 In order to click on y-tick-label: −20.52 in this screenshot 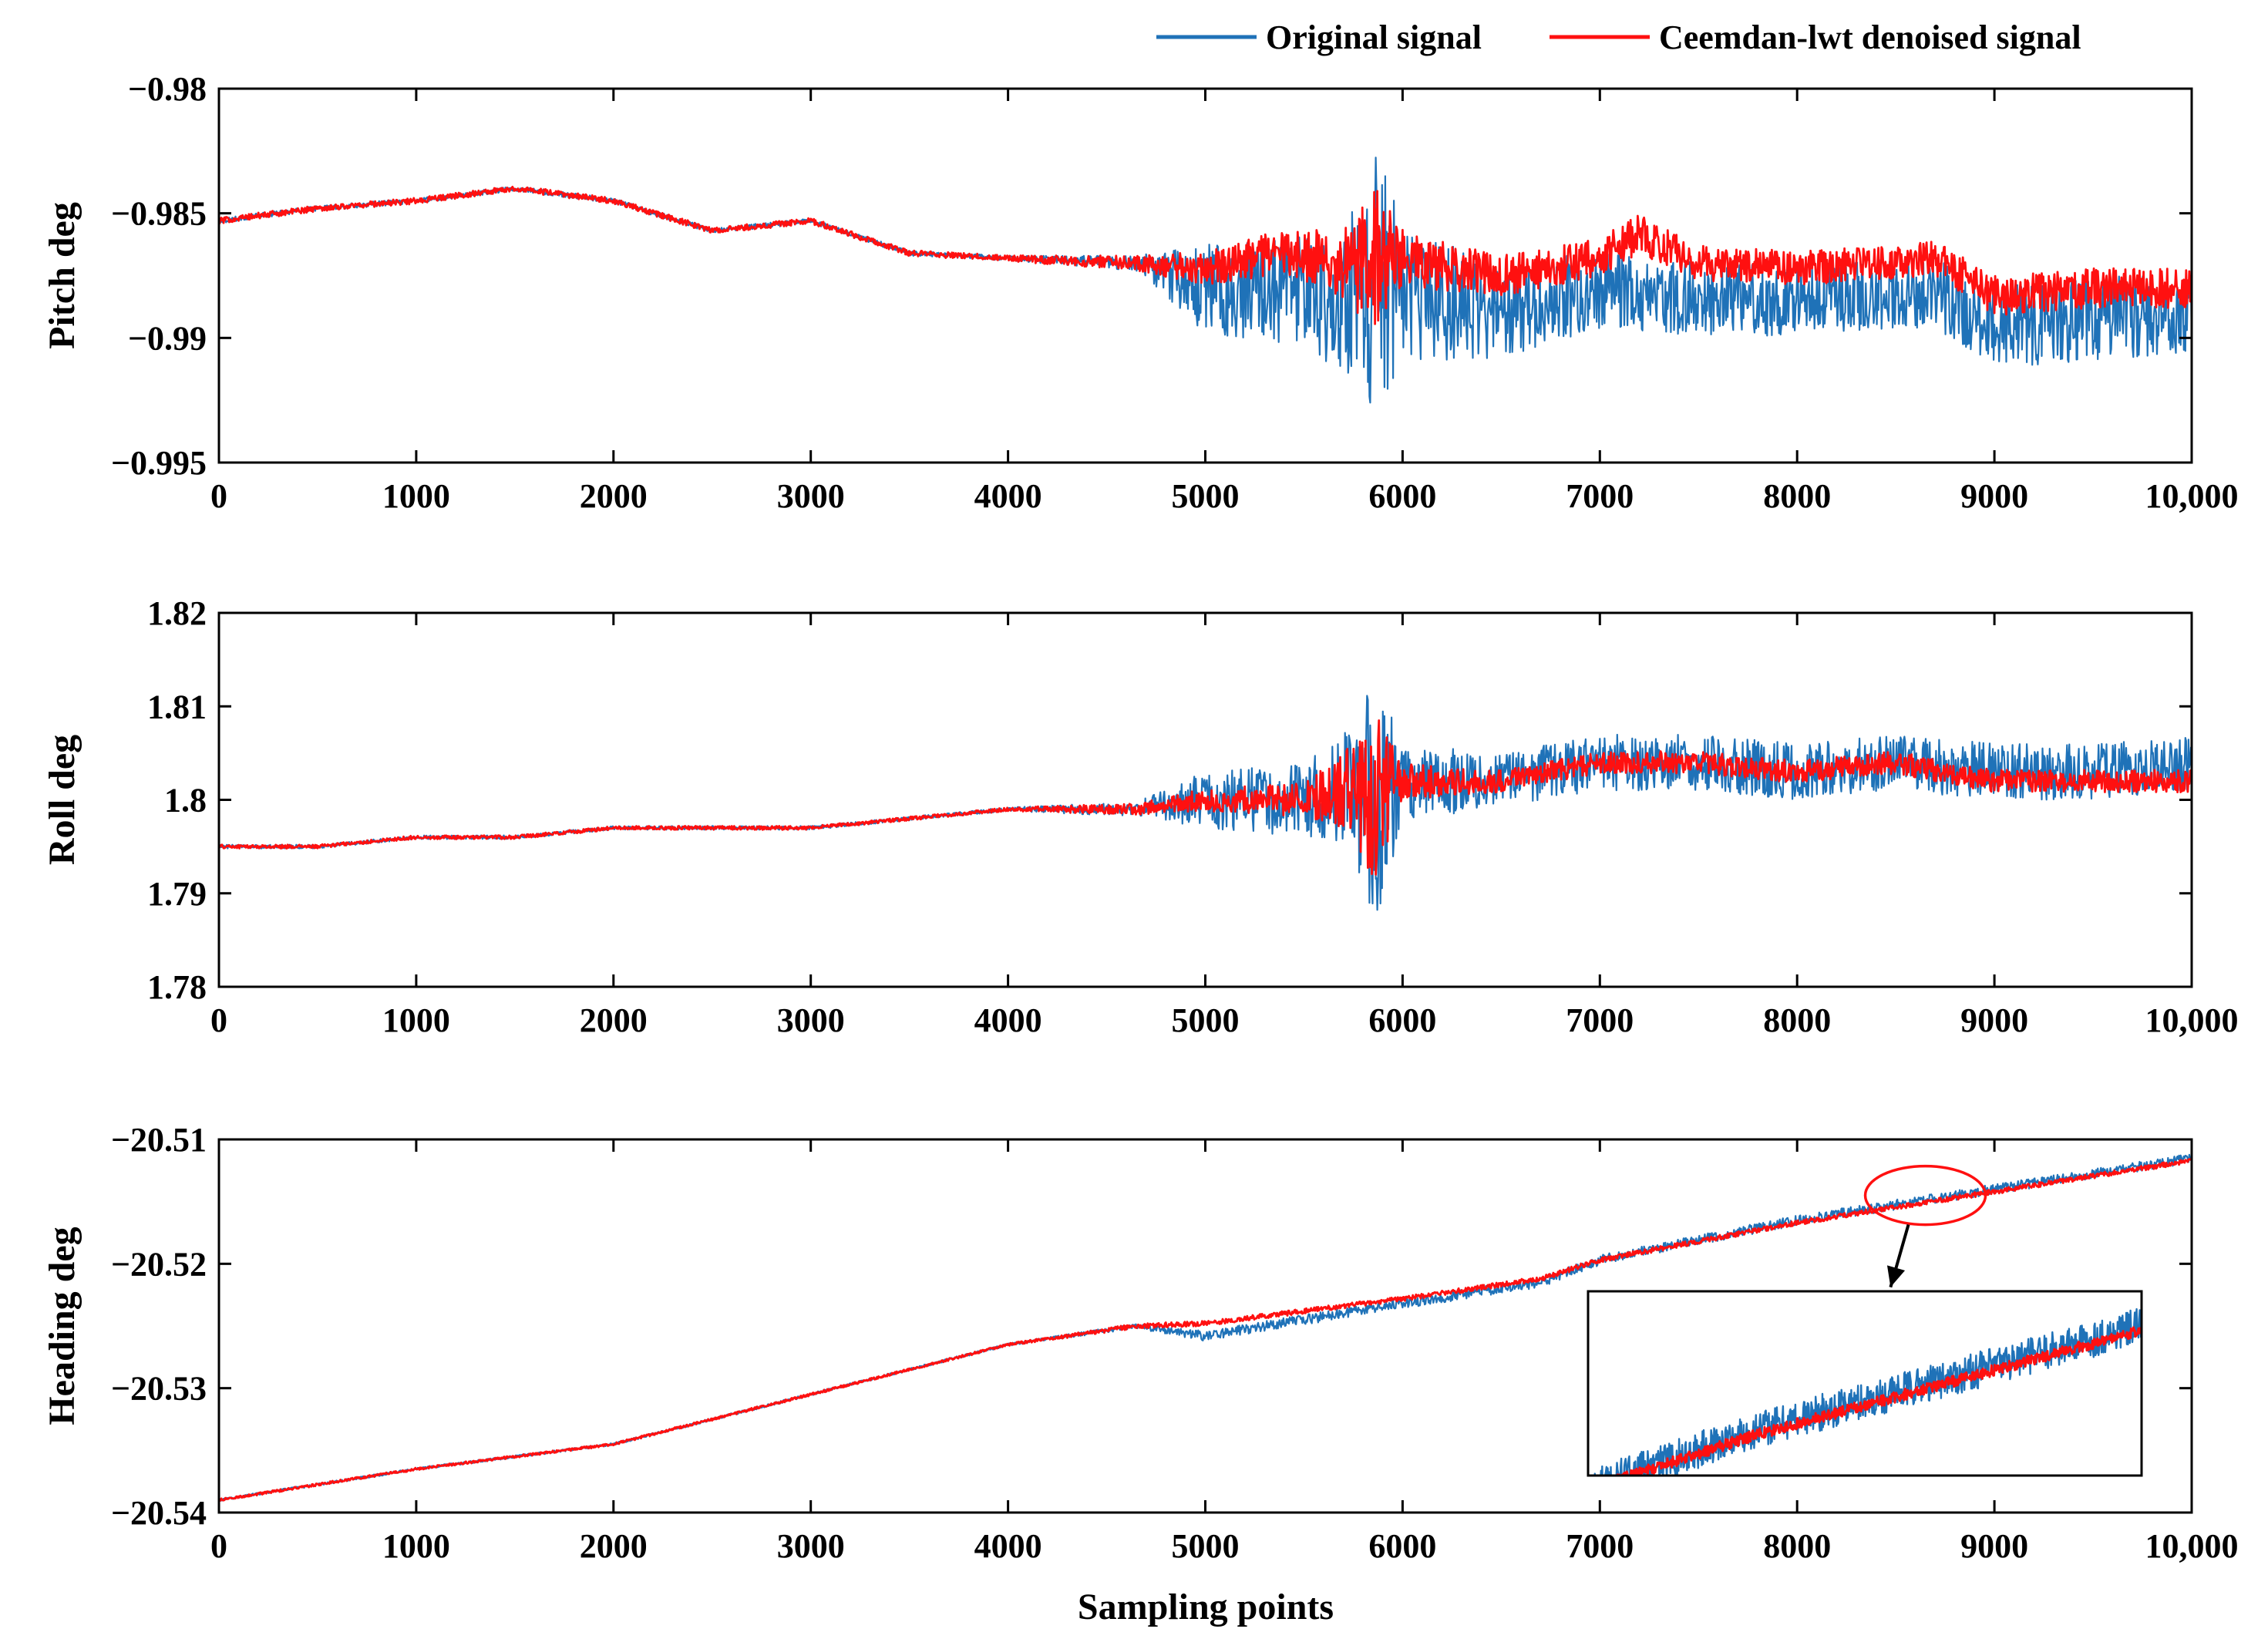, I will do `click(159, 1264)`.